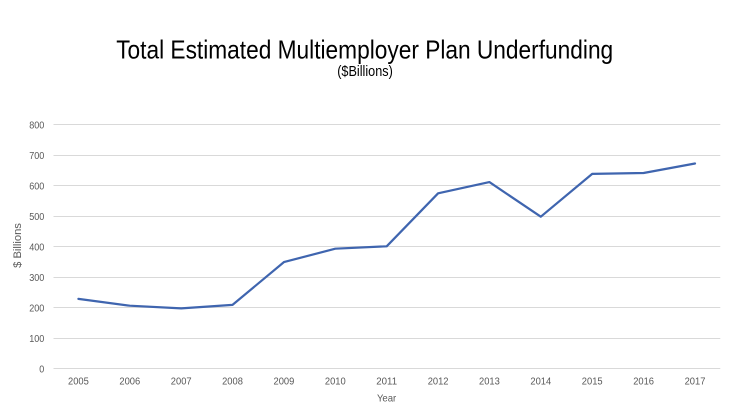 The width and height of the screenshot is (756, 420). What do you see at coordinates (36, 248) in the screenshot?
I see `svg-text: 400` at bounding box center [36, 248].